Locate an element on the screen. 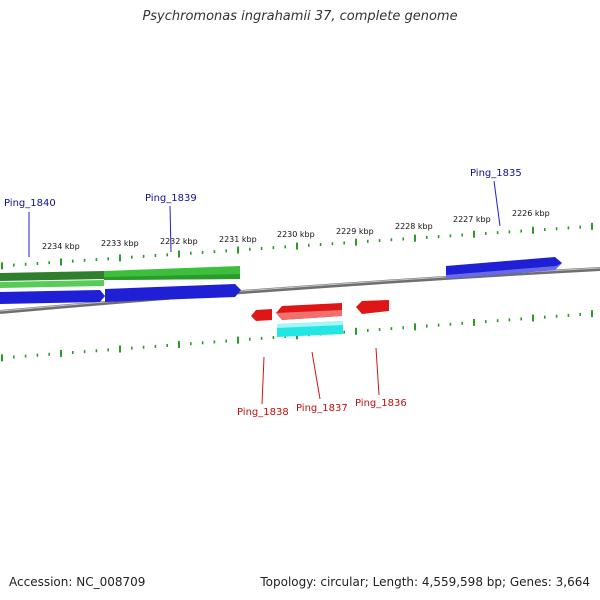 The image size is (600, 600). gene-label-ping-1835: Ping_1835 is located at coordinates (496, 173).